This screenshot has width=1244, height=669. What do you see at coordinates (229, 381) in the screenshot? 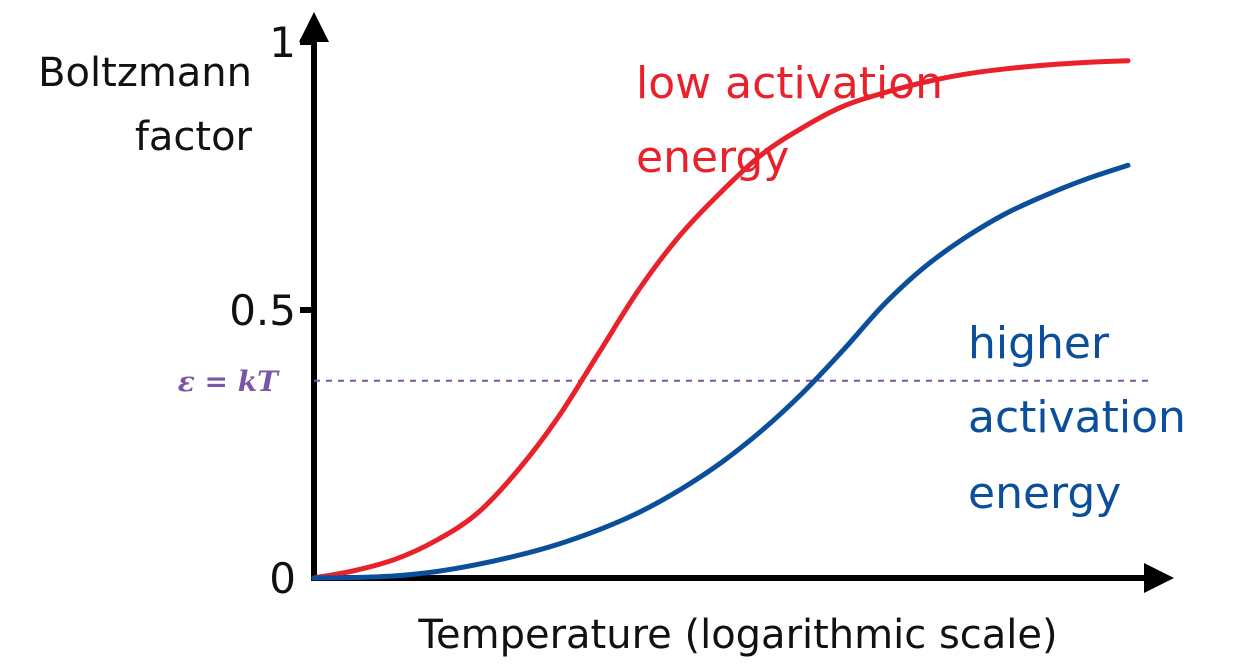
I see `reference-line-label: ε = kT` at bounding box center [229, 381].